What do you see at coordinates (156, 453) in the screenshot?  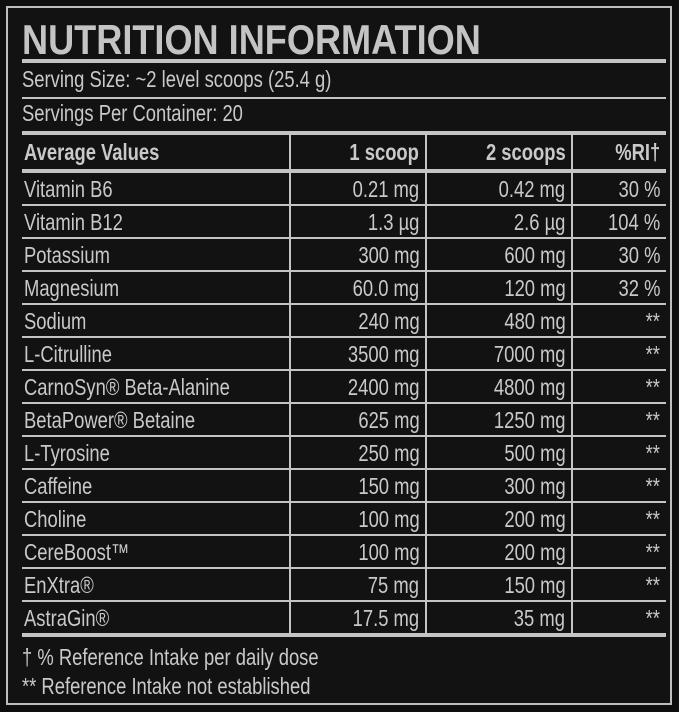 I see `nutrient-name: L-Tyrosine` at bounding box center [156, 453].